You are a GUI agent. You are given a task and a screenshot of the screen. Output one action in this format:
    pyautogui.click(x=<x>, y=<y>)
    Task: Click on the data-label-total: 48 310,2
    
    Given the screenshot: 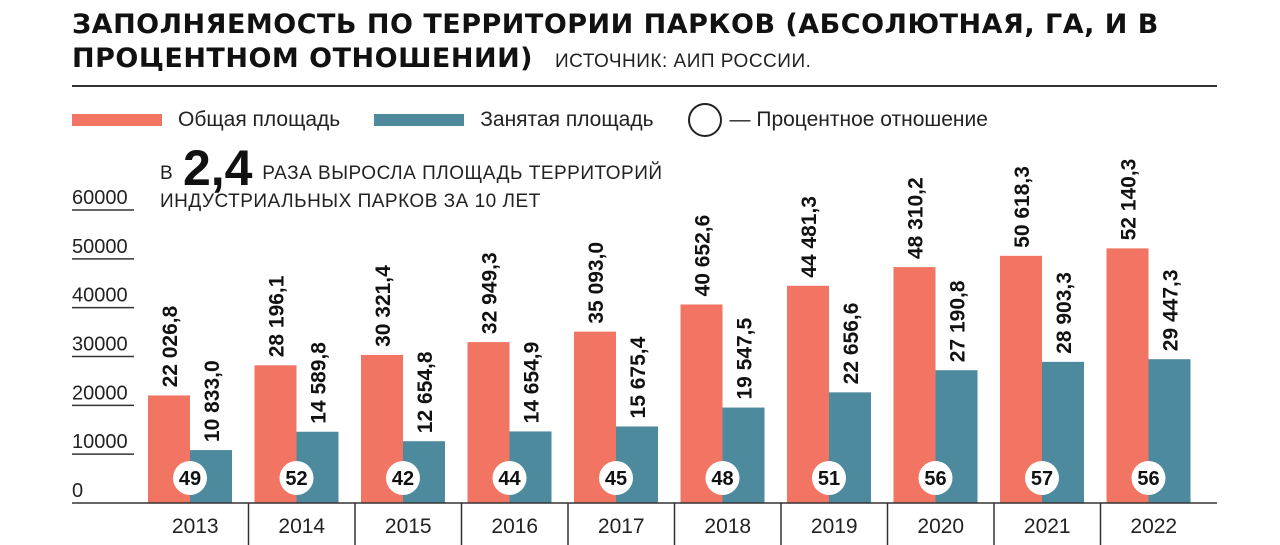 What is the action you would take?
    pyautogui.click(x=916, y=218)
    